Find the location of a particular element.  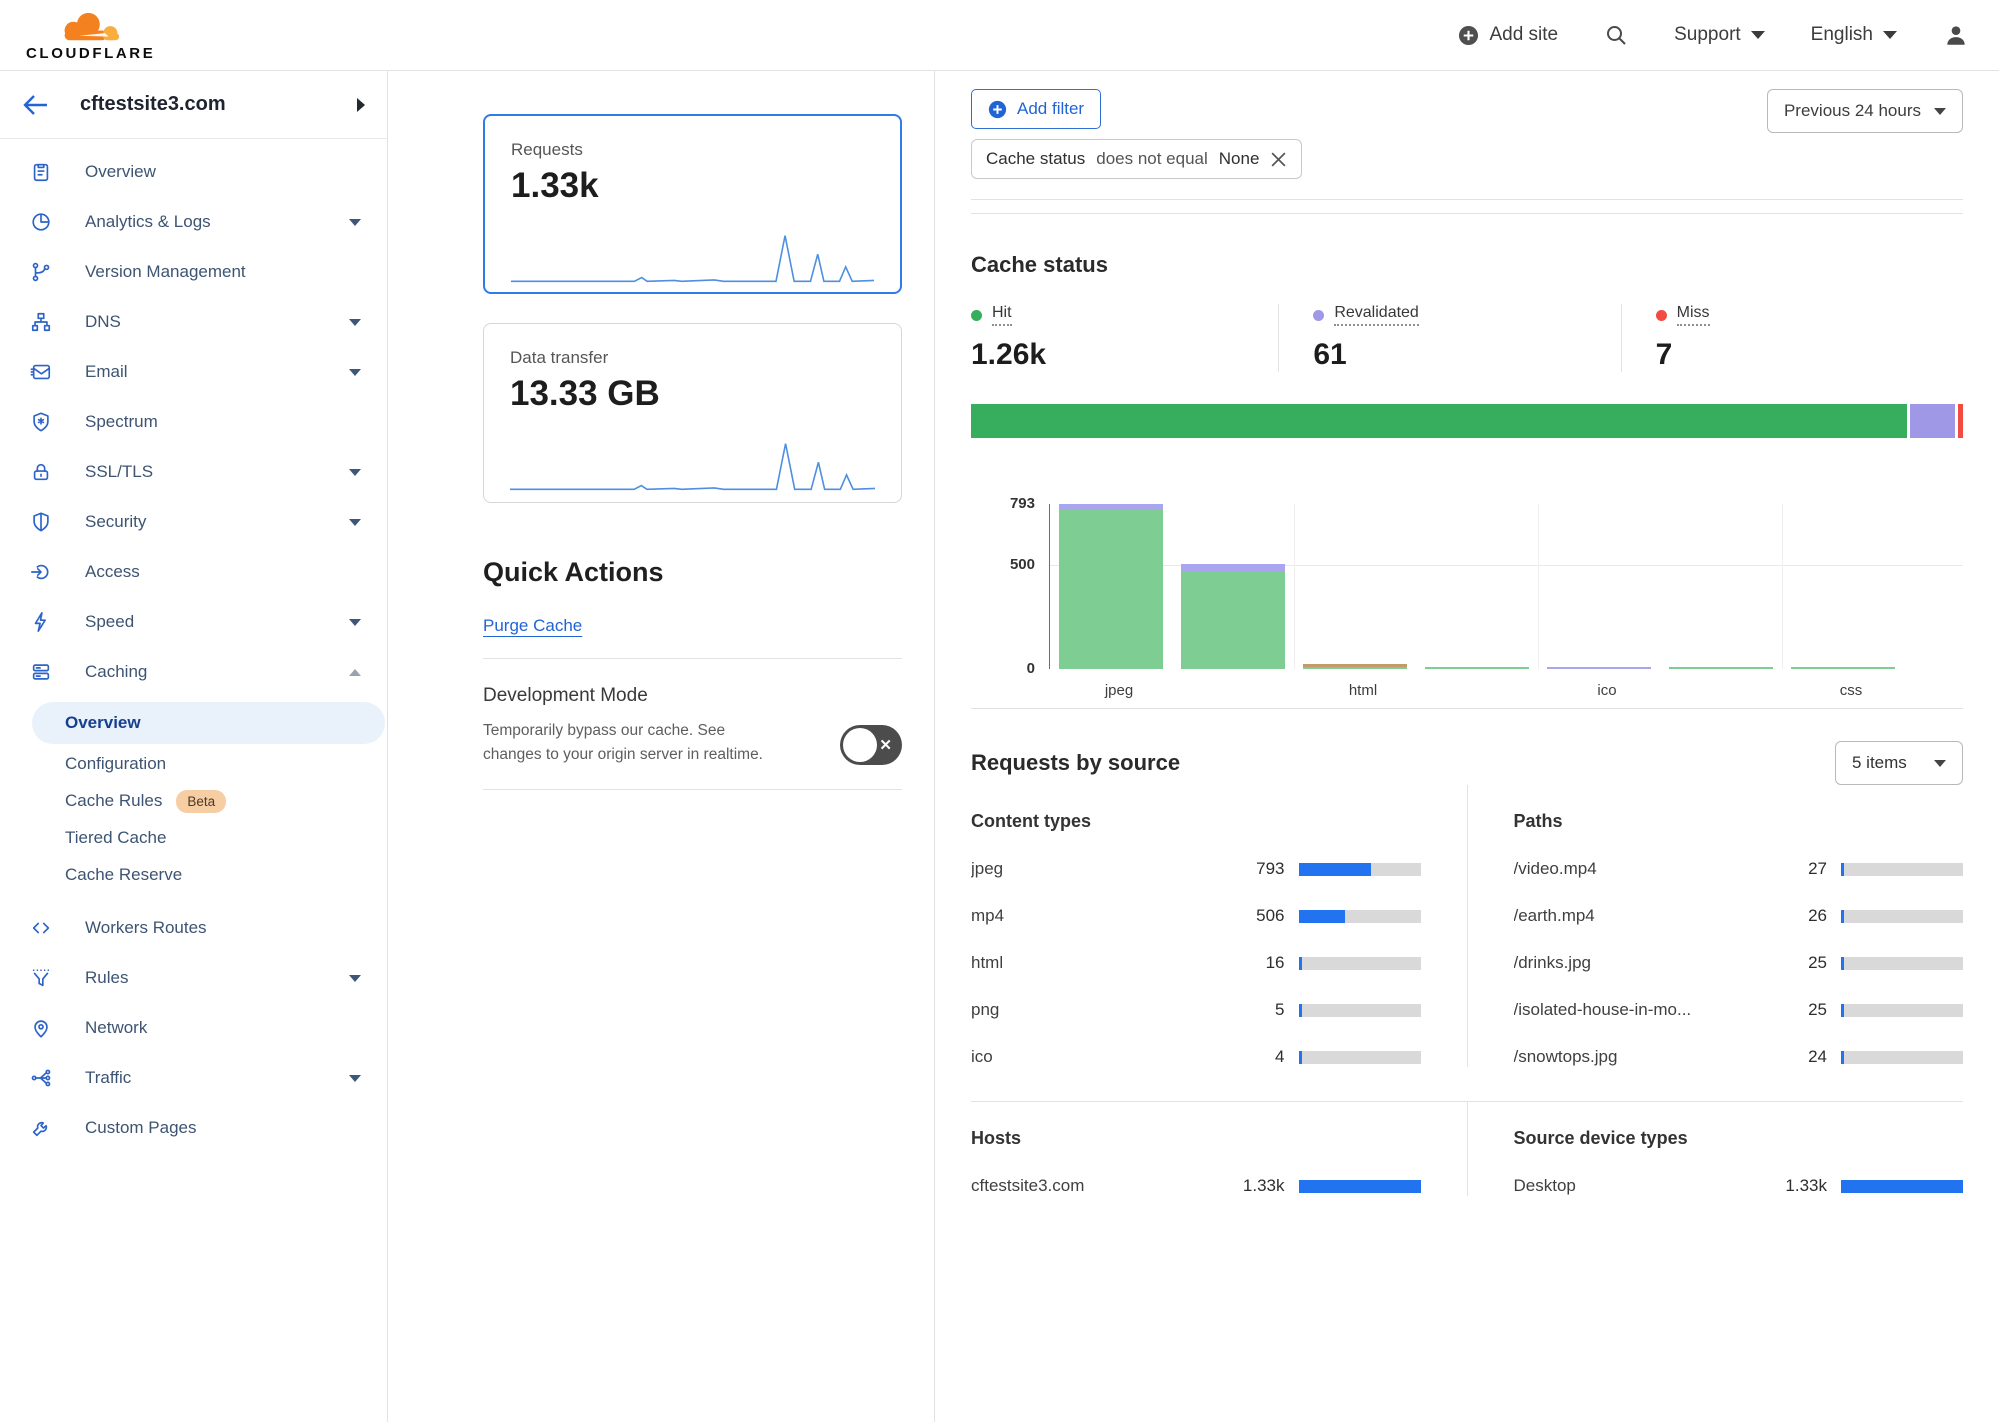

code-brackets-icon is located at coordinates (41, 928).